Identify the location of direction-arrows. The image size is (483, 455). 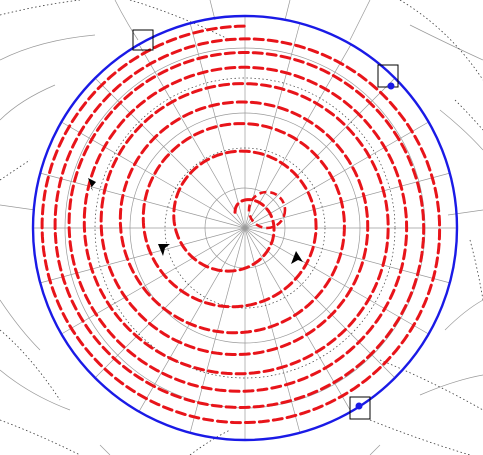
(195, 221).